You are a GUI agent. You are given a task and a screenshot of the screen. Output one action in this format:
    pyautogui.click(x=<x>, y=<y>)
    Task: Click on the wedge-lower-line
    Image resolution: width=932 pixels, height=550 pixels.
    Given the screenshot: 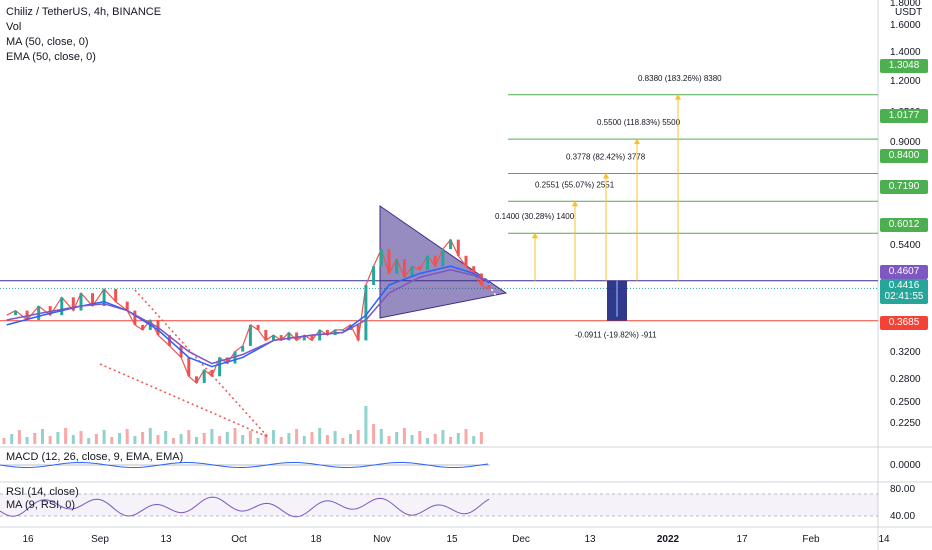 What is the action you would take?
    pyautogui.click(x=184, y=400)
    